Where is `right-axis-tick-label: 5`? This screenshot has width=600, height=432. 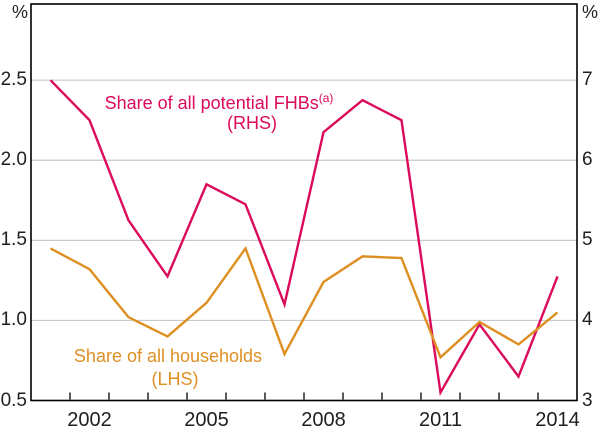 right-axis-tick-label: 5 is located at coordinates (587, 240).